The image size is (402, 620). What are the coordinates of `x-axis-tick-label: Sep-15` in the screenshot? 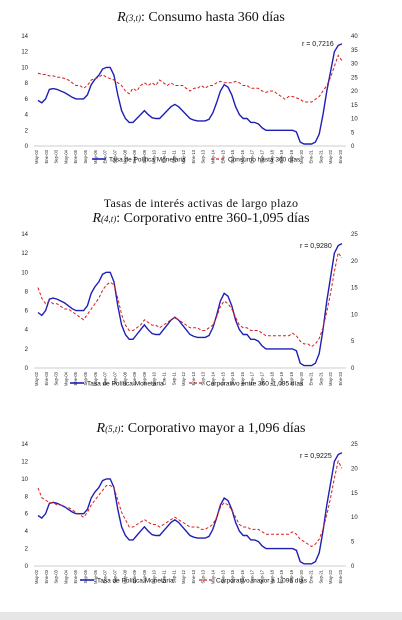 It's located at (232, 576).